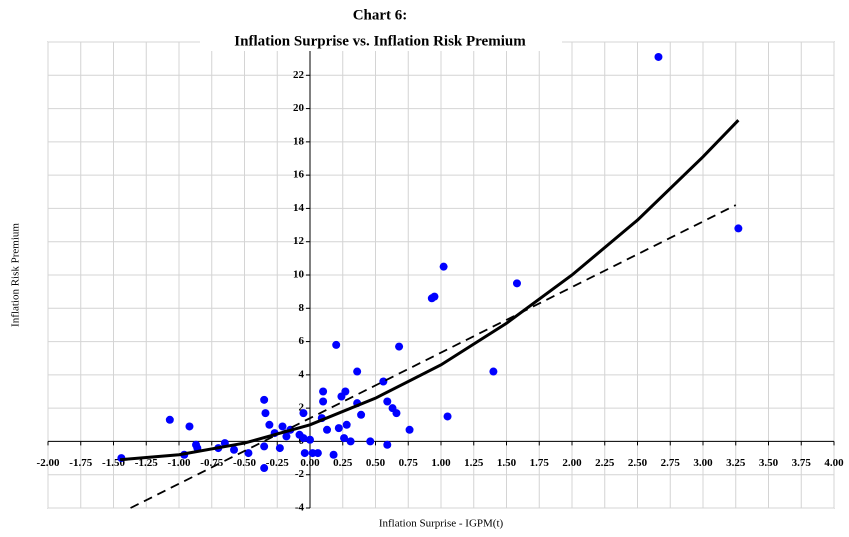 This screenshot has width=849, height=537. Describe the element at coordinates (302, 408) in the screenshot. I see `y-tick-label: 2` at that location.